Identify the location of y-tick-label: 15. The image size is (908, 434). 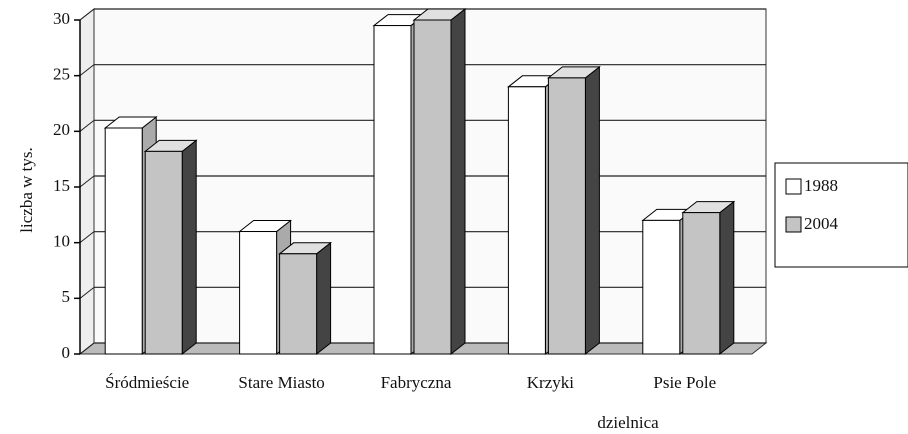
(61, 185).